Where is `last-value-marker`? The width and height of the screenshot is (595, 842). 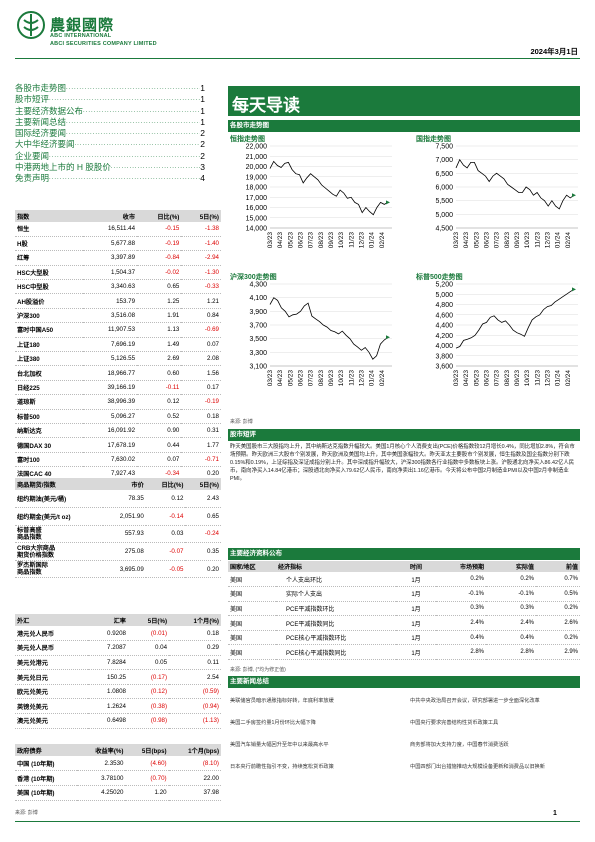
last-value-marker is located at coordinates (388, 337).